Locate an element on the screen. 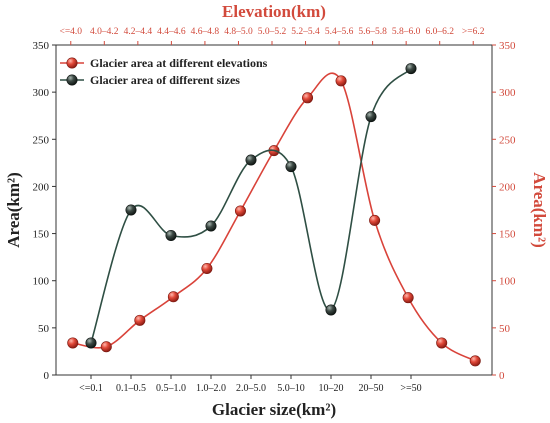 The height and width of the screenshot is (423, 550). left-tick-label: 200 is located at coordinates (41, 187).